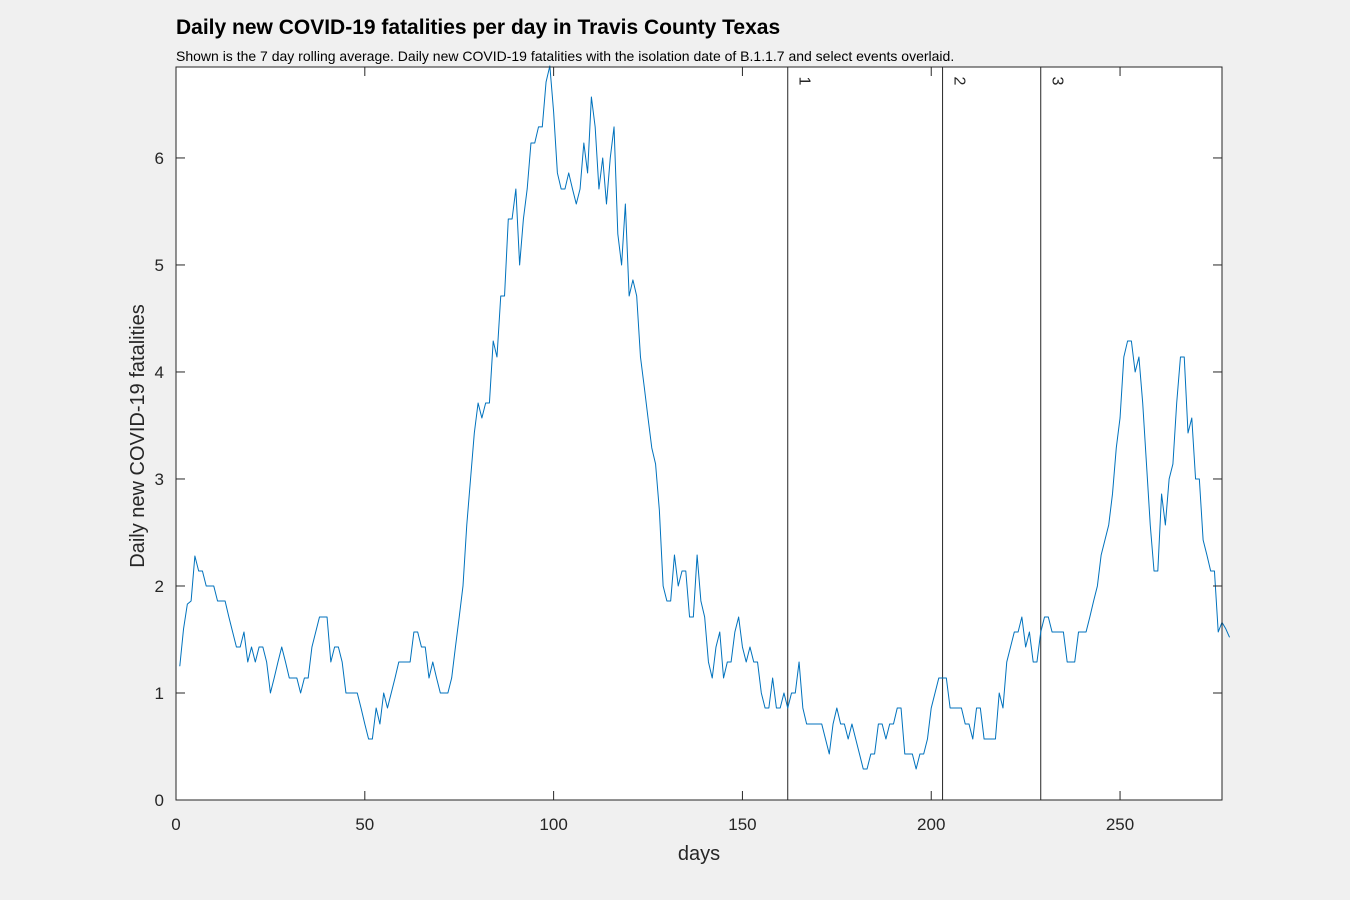 Image resolution: width=1350 pixels, height=900 pixels. I want to click on x-tick-label: 50, so click(364, 824).